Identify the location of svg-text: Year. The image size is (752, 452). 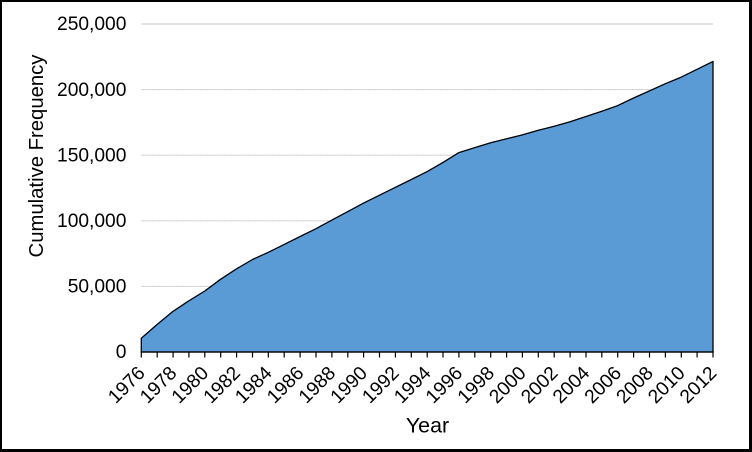
(427, 425).